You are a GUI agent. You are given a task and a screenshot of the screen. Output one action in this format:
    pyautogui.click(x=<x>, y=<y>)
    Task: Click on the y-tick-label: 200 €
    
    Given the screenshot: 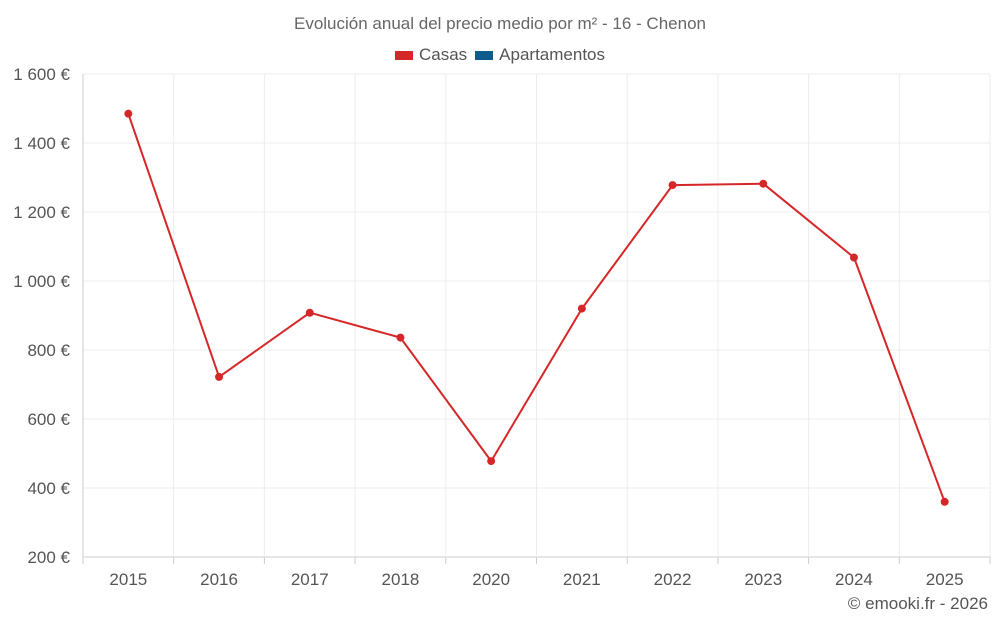 What is the action you would take?
    pyautogui.click(x=48, y=557)
    